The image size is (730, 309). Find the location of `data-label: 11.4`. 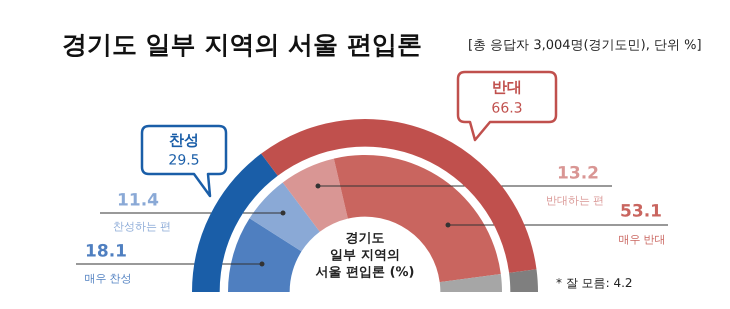

data-label: 11.4 is located at coordinates (138, 200).